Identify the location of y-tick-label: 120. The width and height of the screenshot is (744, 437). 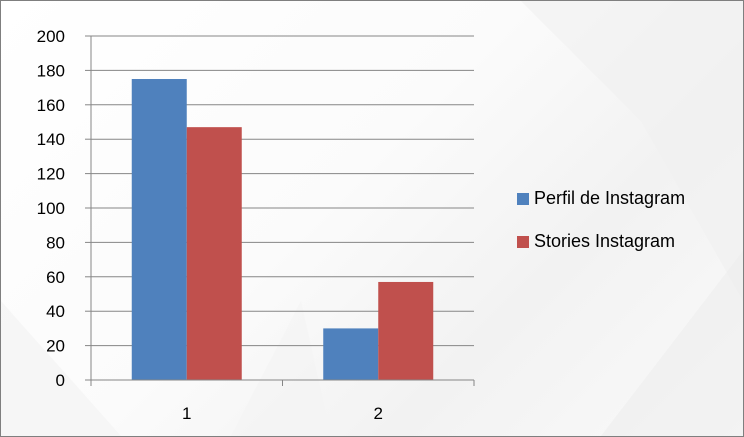
(51, 174).